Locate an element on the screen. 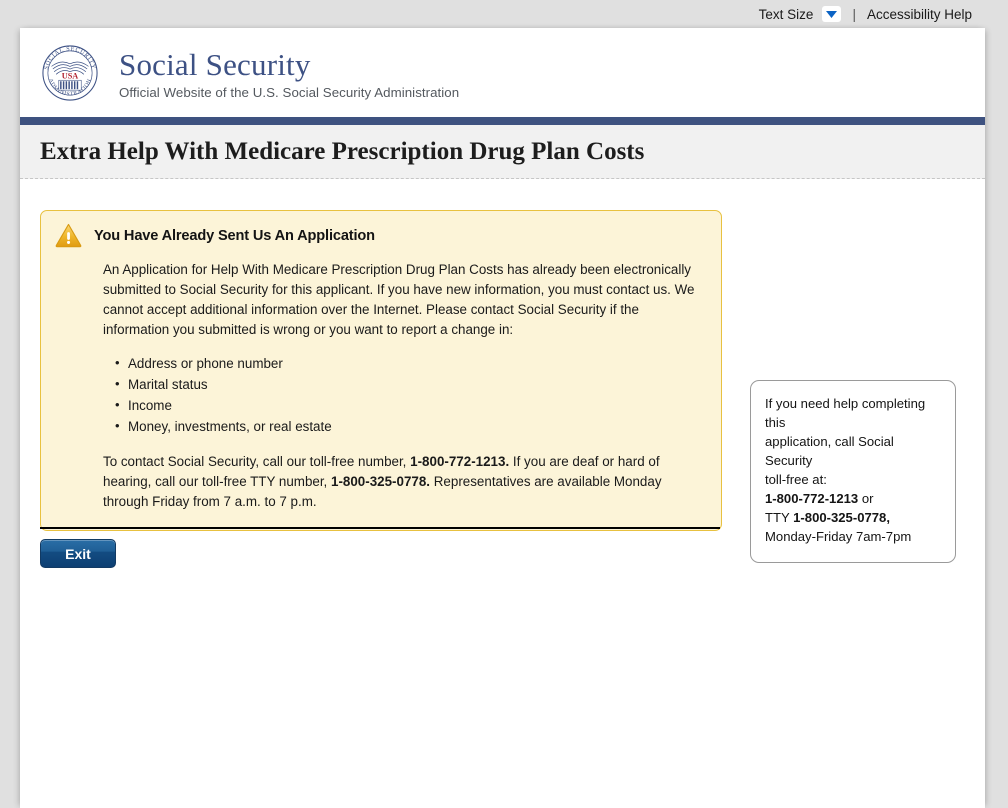  site-masthead: SOCIAL SECURITY ADMINISTRATION USA is located at coordinates (502, 72).